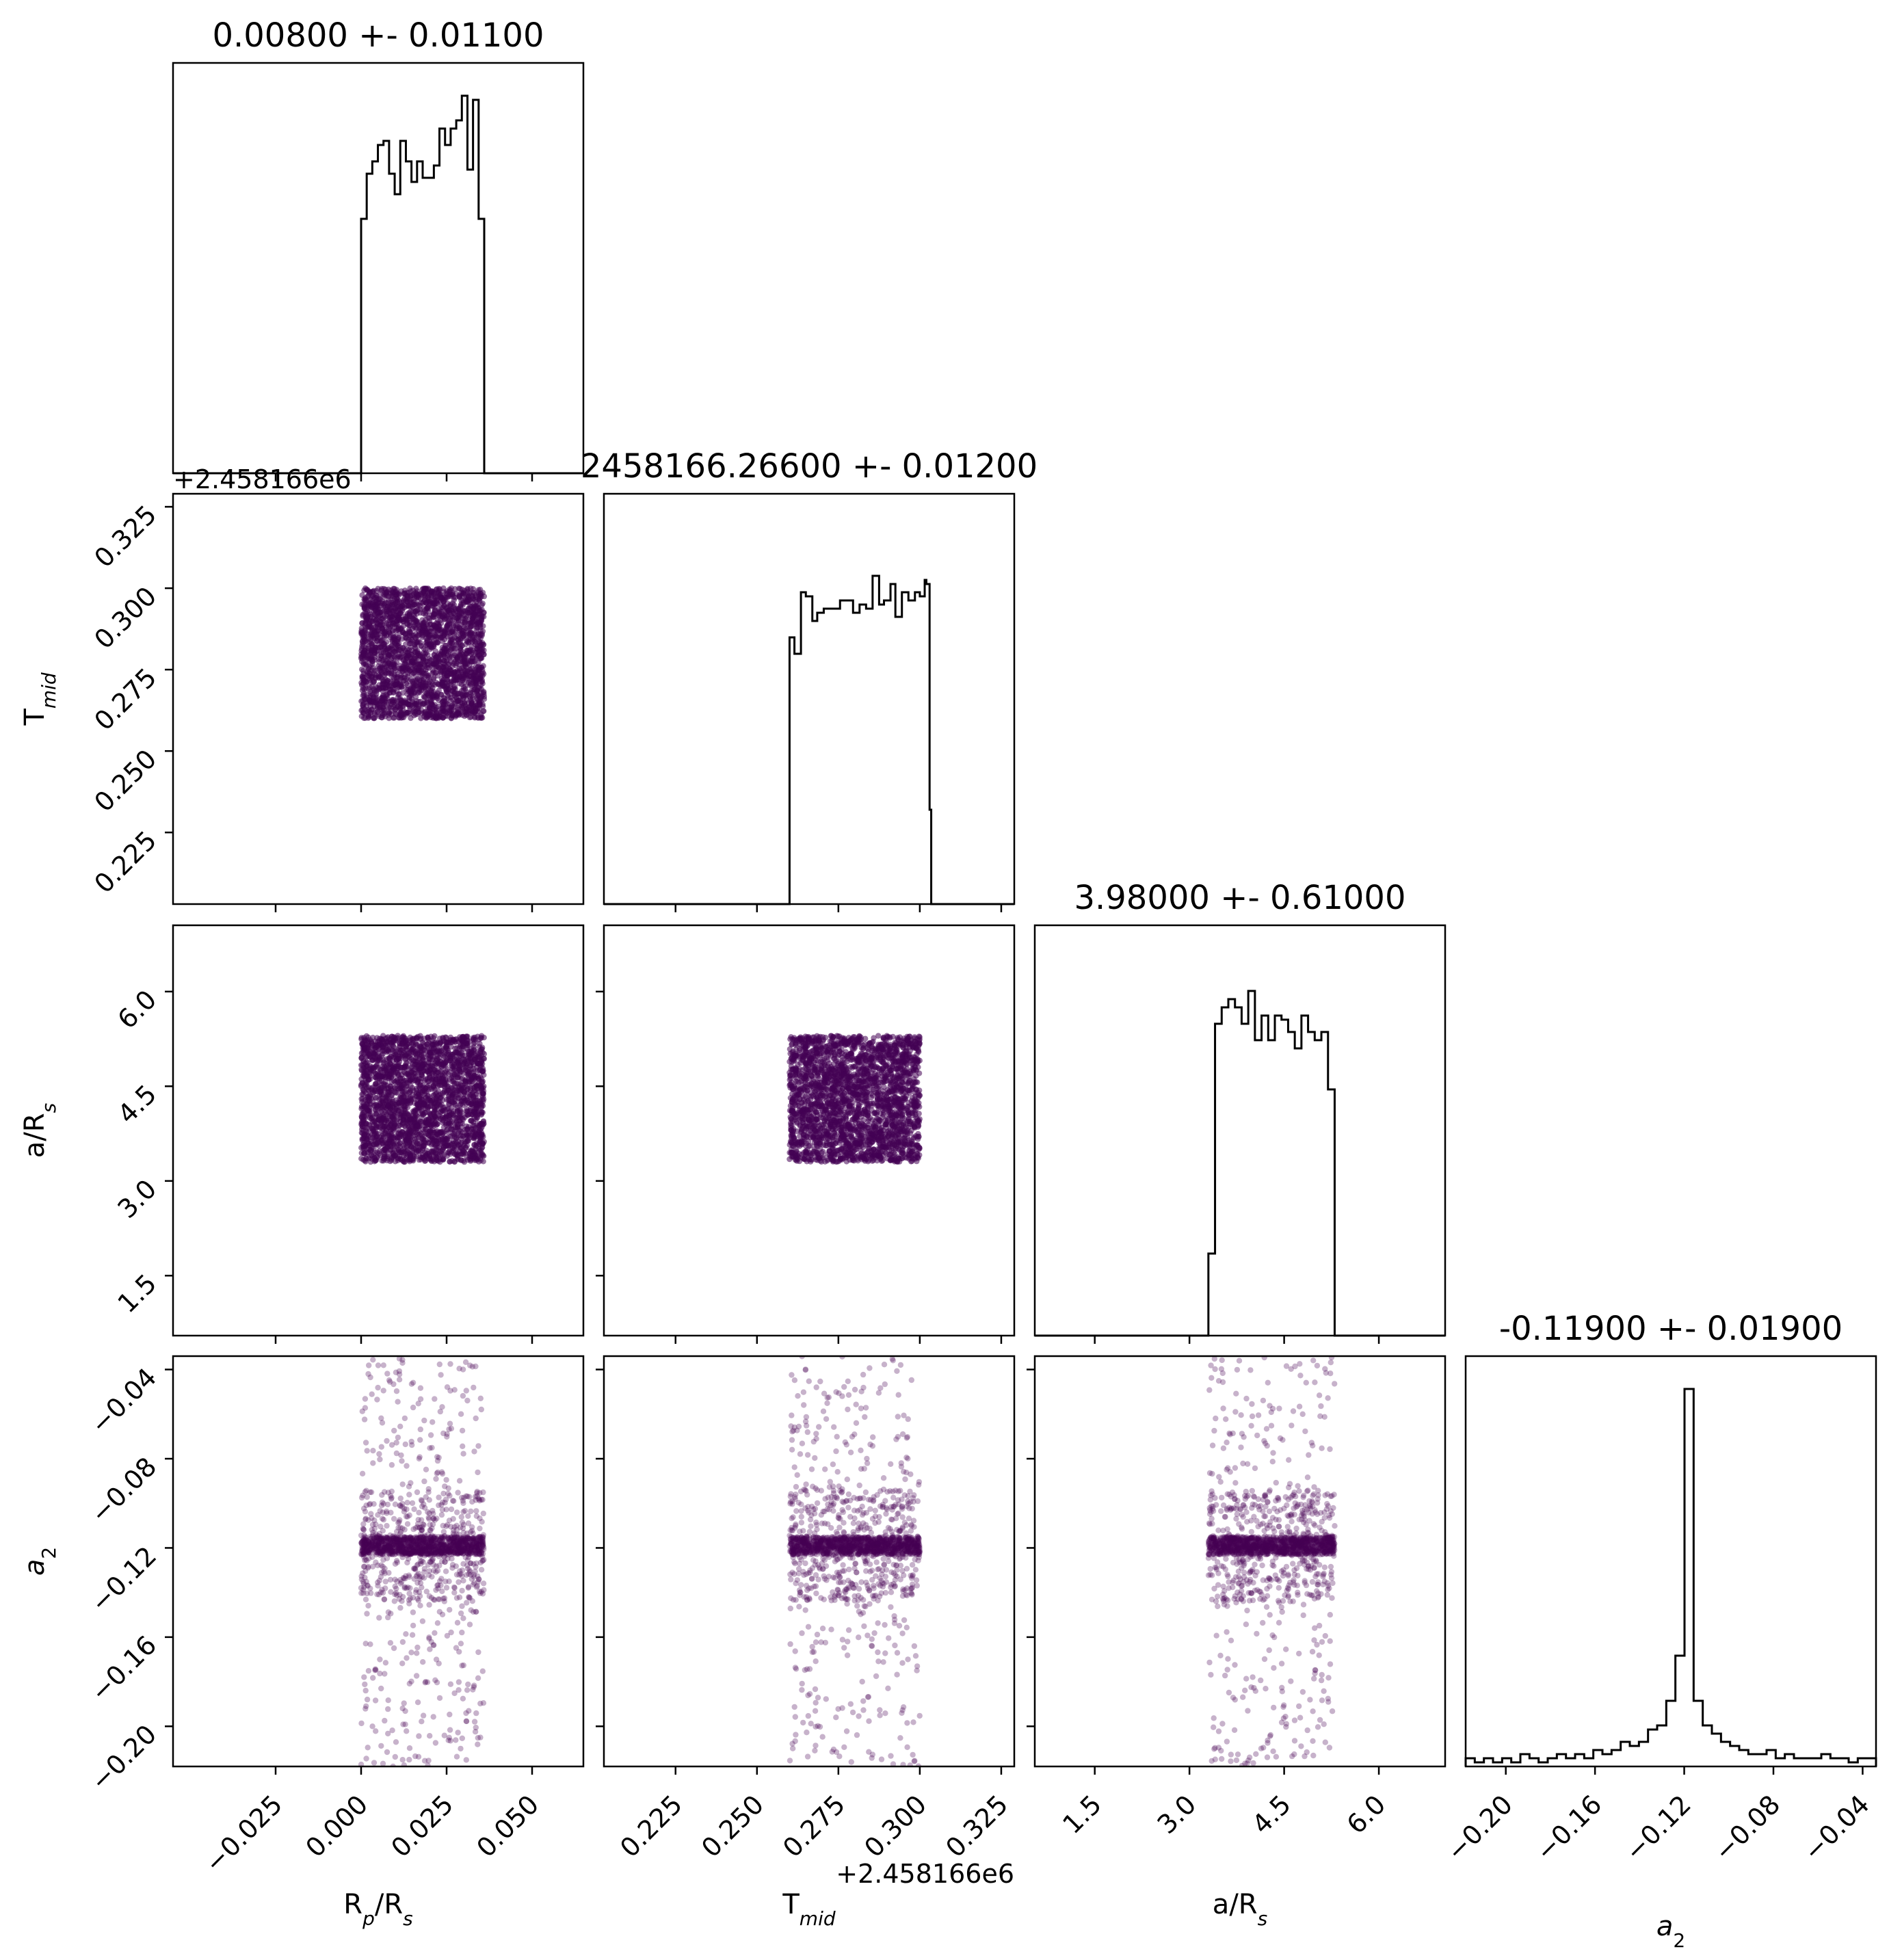 This screenshot has width=1902, height=1960. Describe the element at coordinates (809, 467) in the screenshot. I see `title-tmid: 2458166.26600 +- 0.01200` at that location.